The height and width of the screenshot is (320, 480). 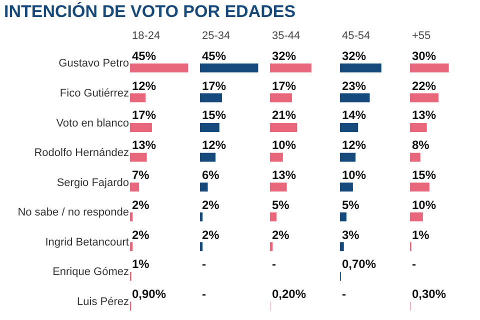 I want to click on y-tick-label: Rodolfo Hernández, so click(x=81, y=153).